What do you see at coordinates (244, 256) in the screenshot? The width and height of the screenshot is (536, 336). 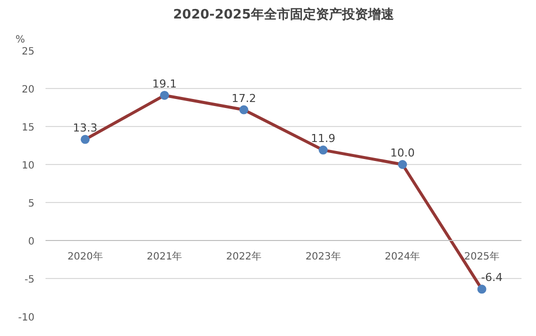 I see `x-tick-label: 2022年` at bounding box center [244, 256].